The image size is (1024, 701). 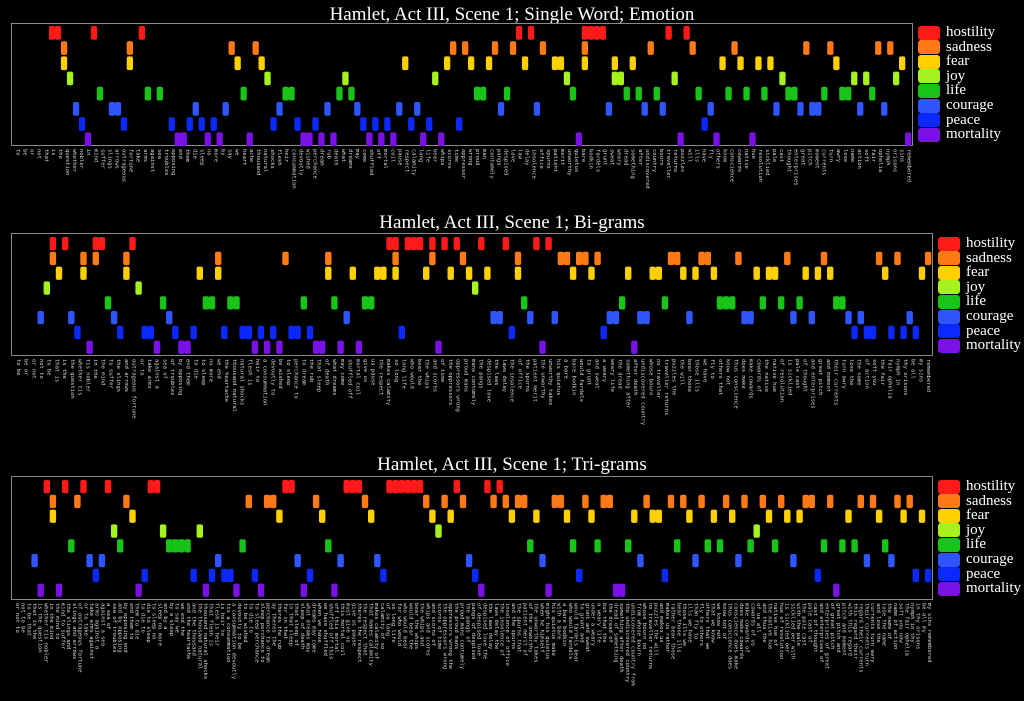 I want to click on x-tick-label: nymph in thy, so click(x=912, y=623).